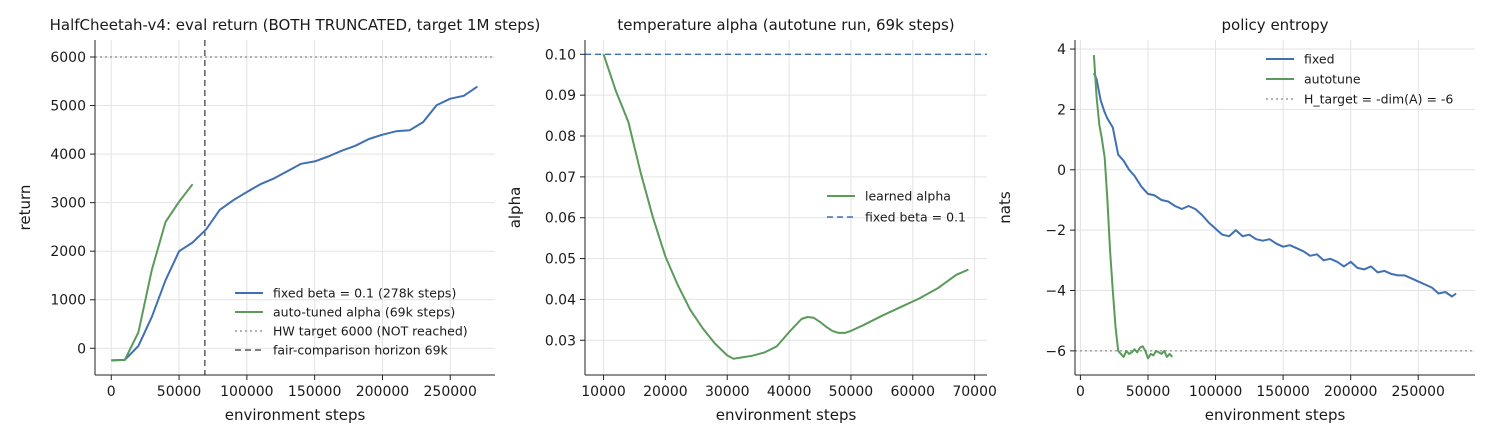  What do you see at coordinates (665, 392) in the screenshot?
I see `x-tick-label: 20000` at bounding box center [665, 392].